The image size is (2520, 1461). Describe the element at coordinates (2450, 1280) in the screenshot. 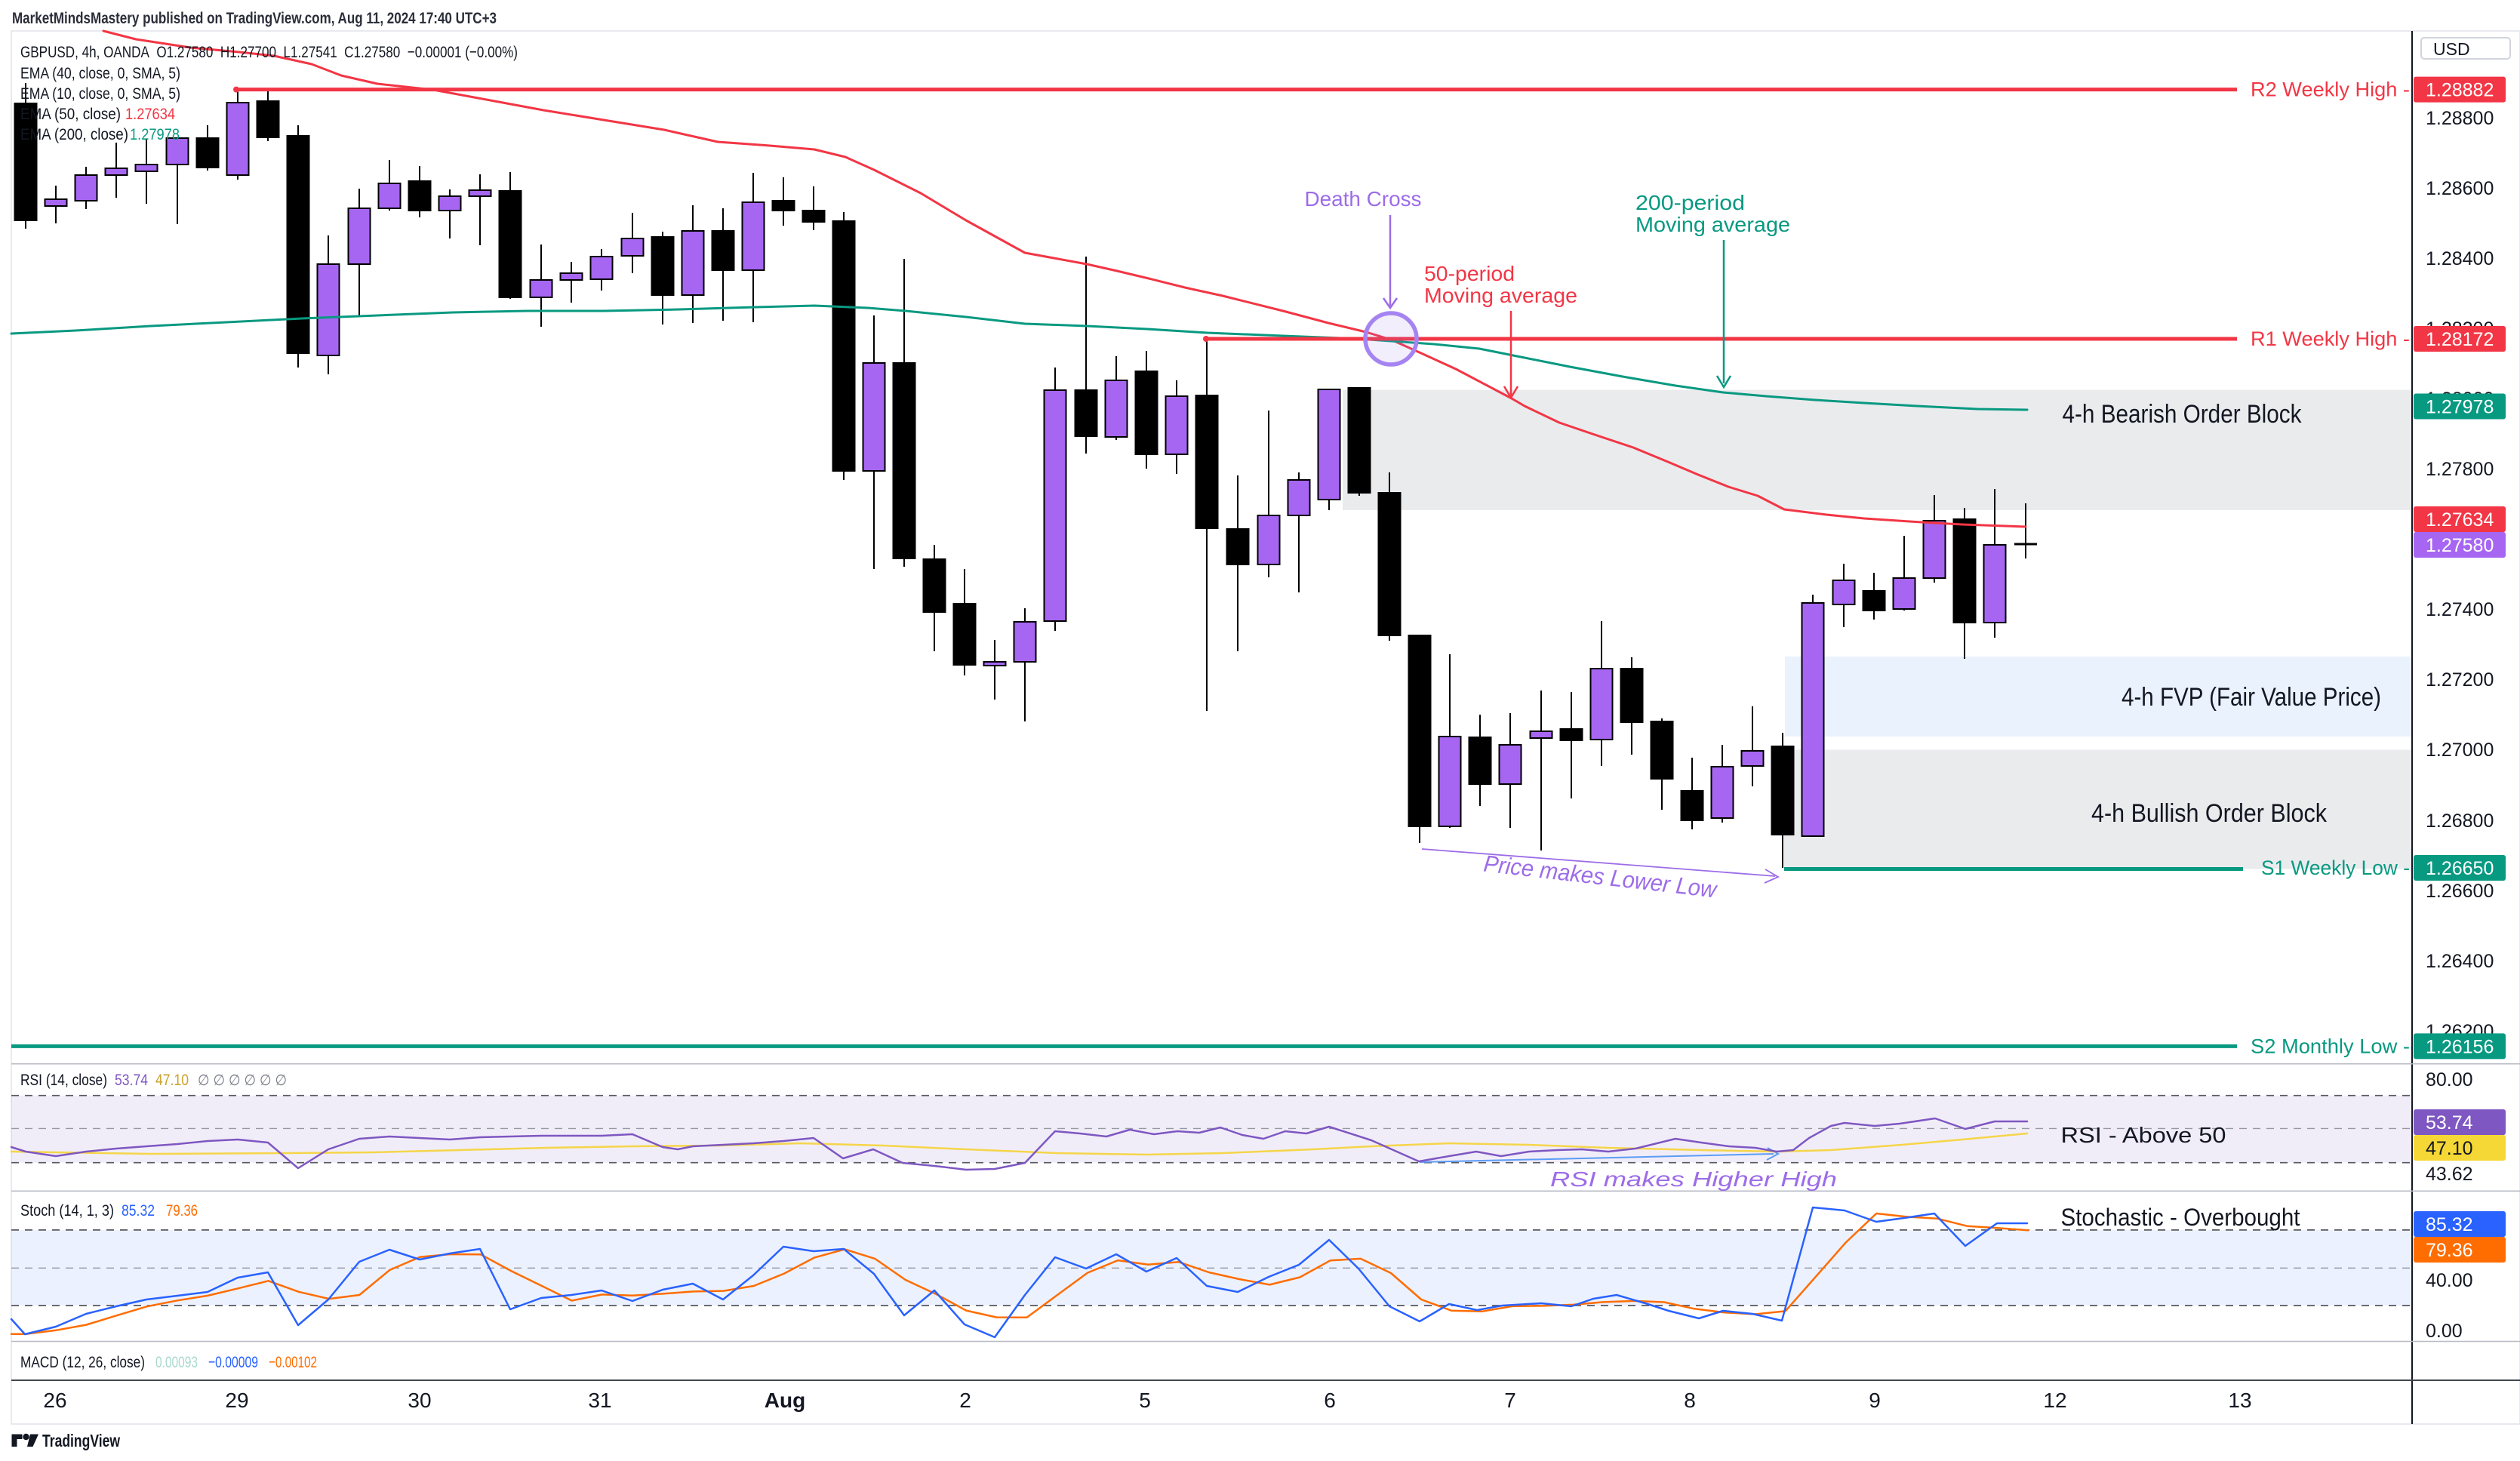

I see `svg-text: 40.00` at that location.